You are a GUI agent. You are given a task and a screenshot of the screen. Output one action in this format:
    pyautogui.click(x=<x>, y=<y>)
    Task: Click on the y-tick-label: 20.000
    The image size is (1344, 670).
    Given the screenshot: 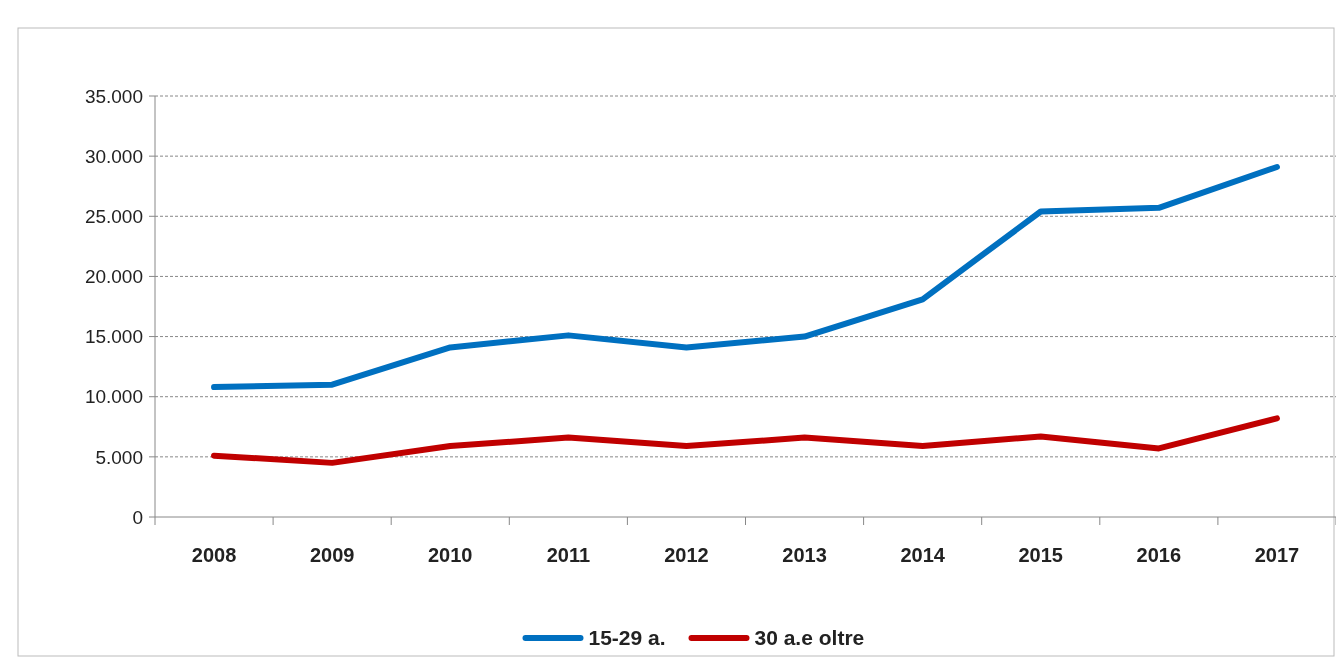 What is the action you would take?
    pyautogui.click(x=113, y=277)
    